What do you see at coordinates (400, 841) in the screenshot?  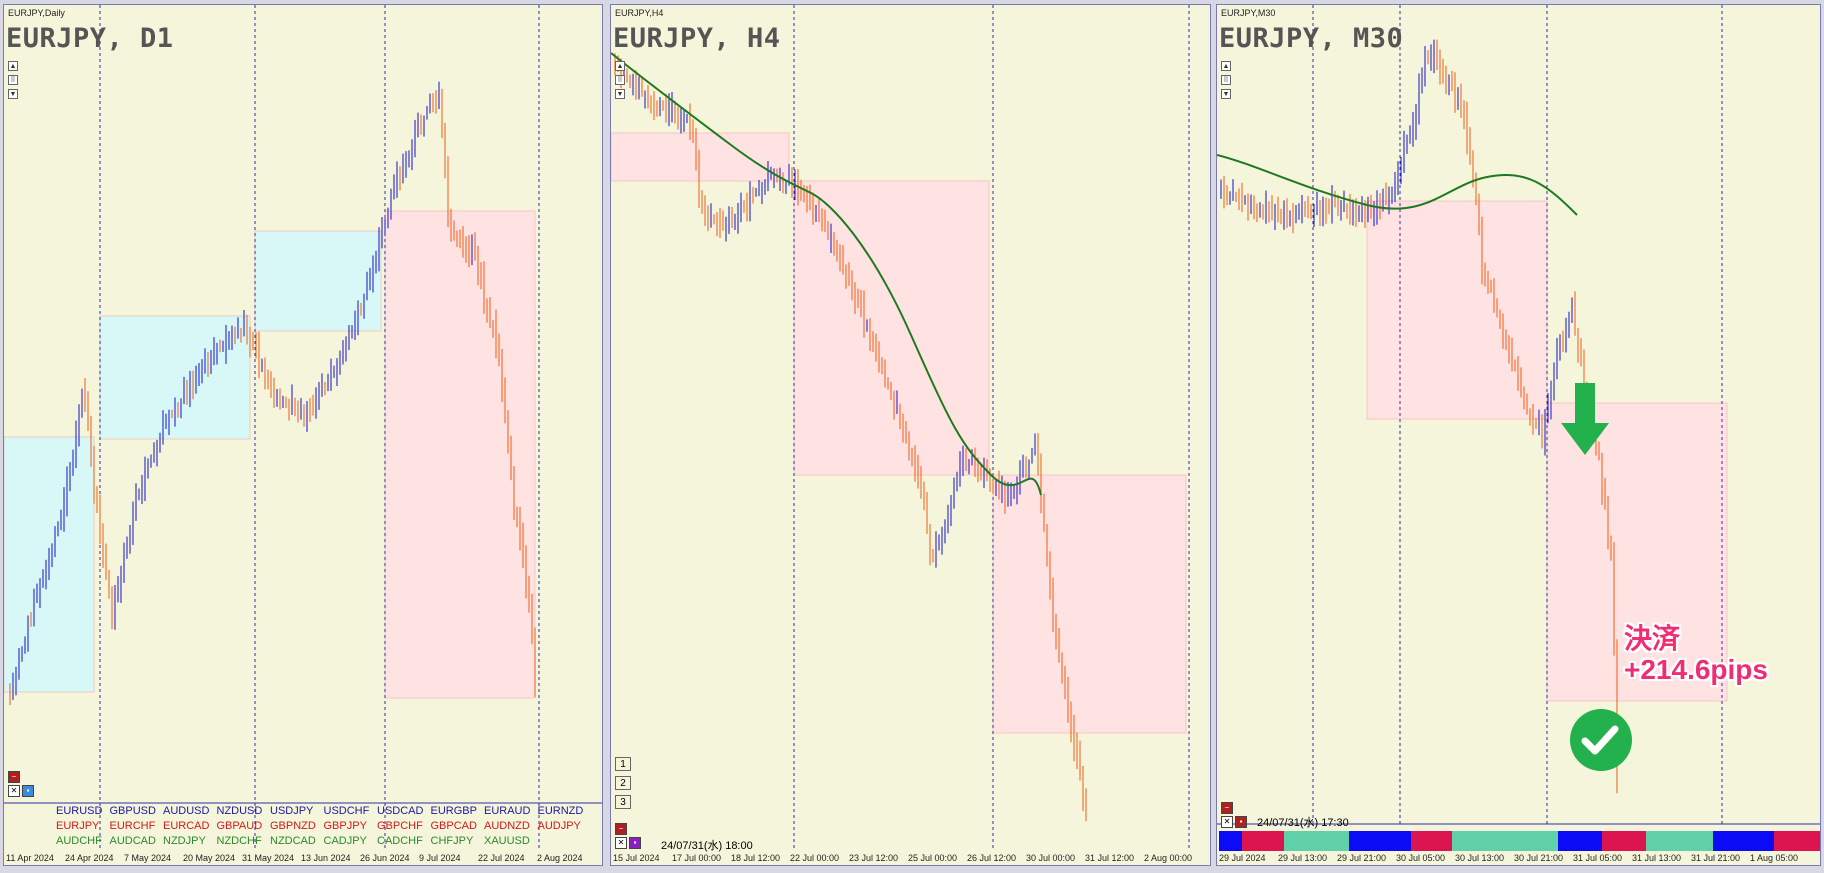 I see `symbol-cadchf: CADCHF` at bounding box center [400, 841].